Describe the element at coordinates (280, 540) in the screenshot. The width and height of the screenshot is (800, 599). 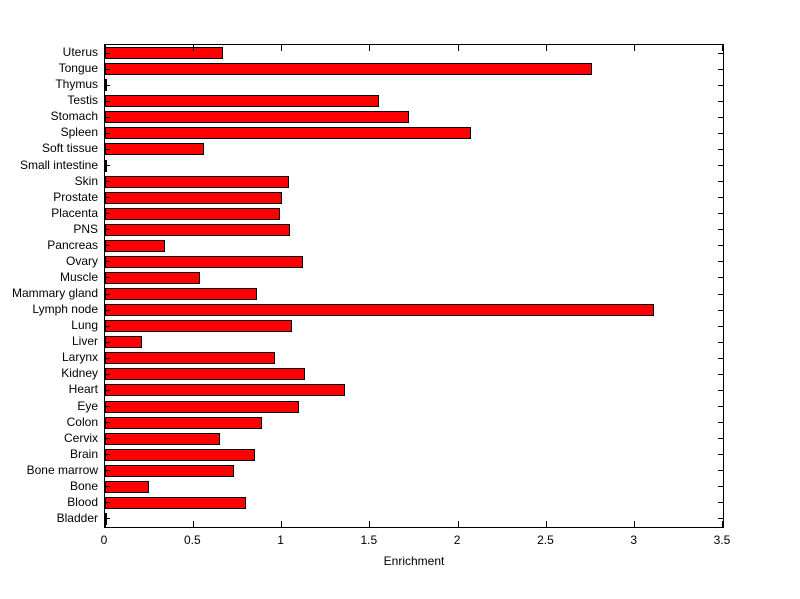
I see `x-tick-label: 1` at that location.